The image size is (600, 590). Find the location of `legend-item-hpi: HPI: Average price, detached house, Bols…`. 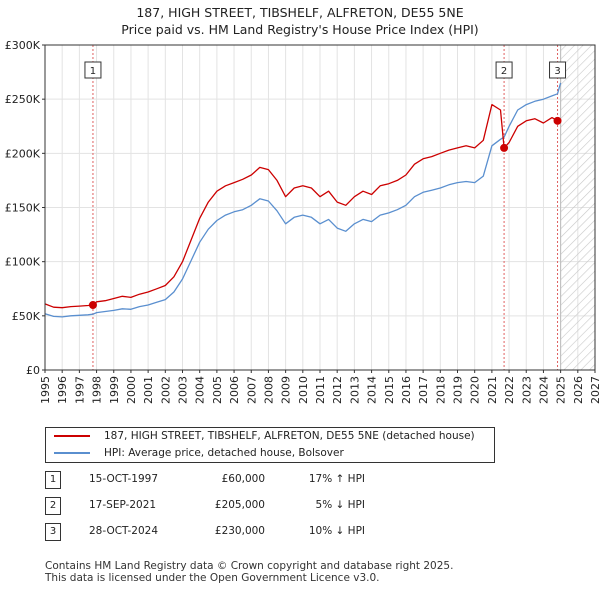

legend-item-hpi: HPI: Average price, detached house, Bols… is located at coordinates (199, 453).